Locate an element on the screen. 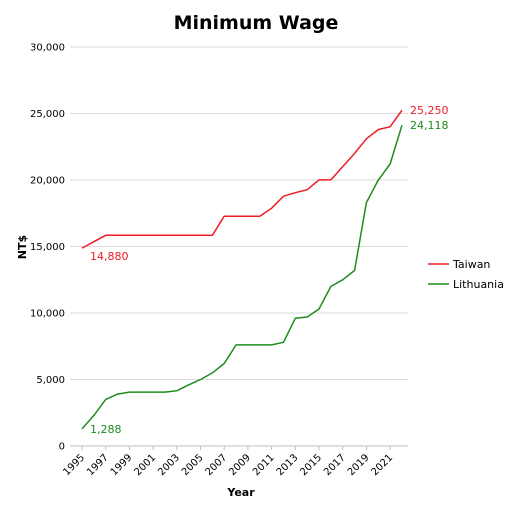 This screenshot has height=512, width=511. y-tick-label: 25,000 is located at coordinates (47, 114).